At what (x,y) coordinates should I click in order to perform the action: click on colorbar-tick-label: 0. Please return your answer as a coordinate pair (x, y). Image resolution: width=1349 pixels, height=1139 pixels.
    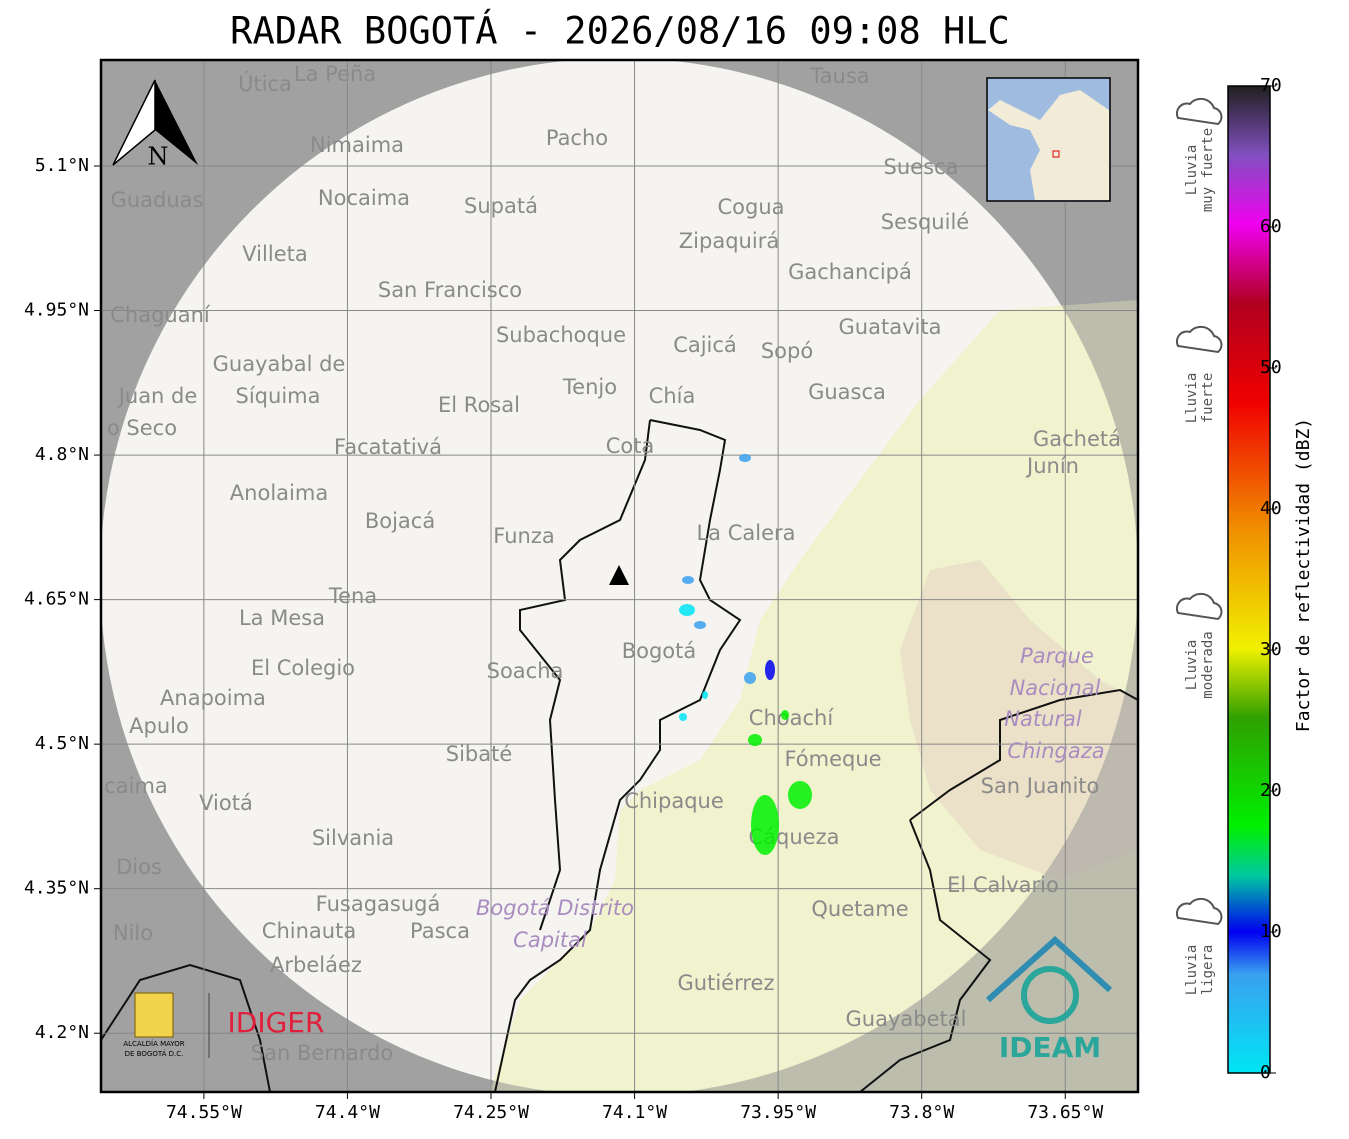
    Looking at the image, I should click on (1265, 1072).